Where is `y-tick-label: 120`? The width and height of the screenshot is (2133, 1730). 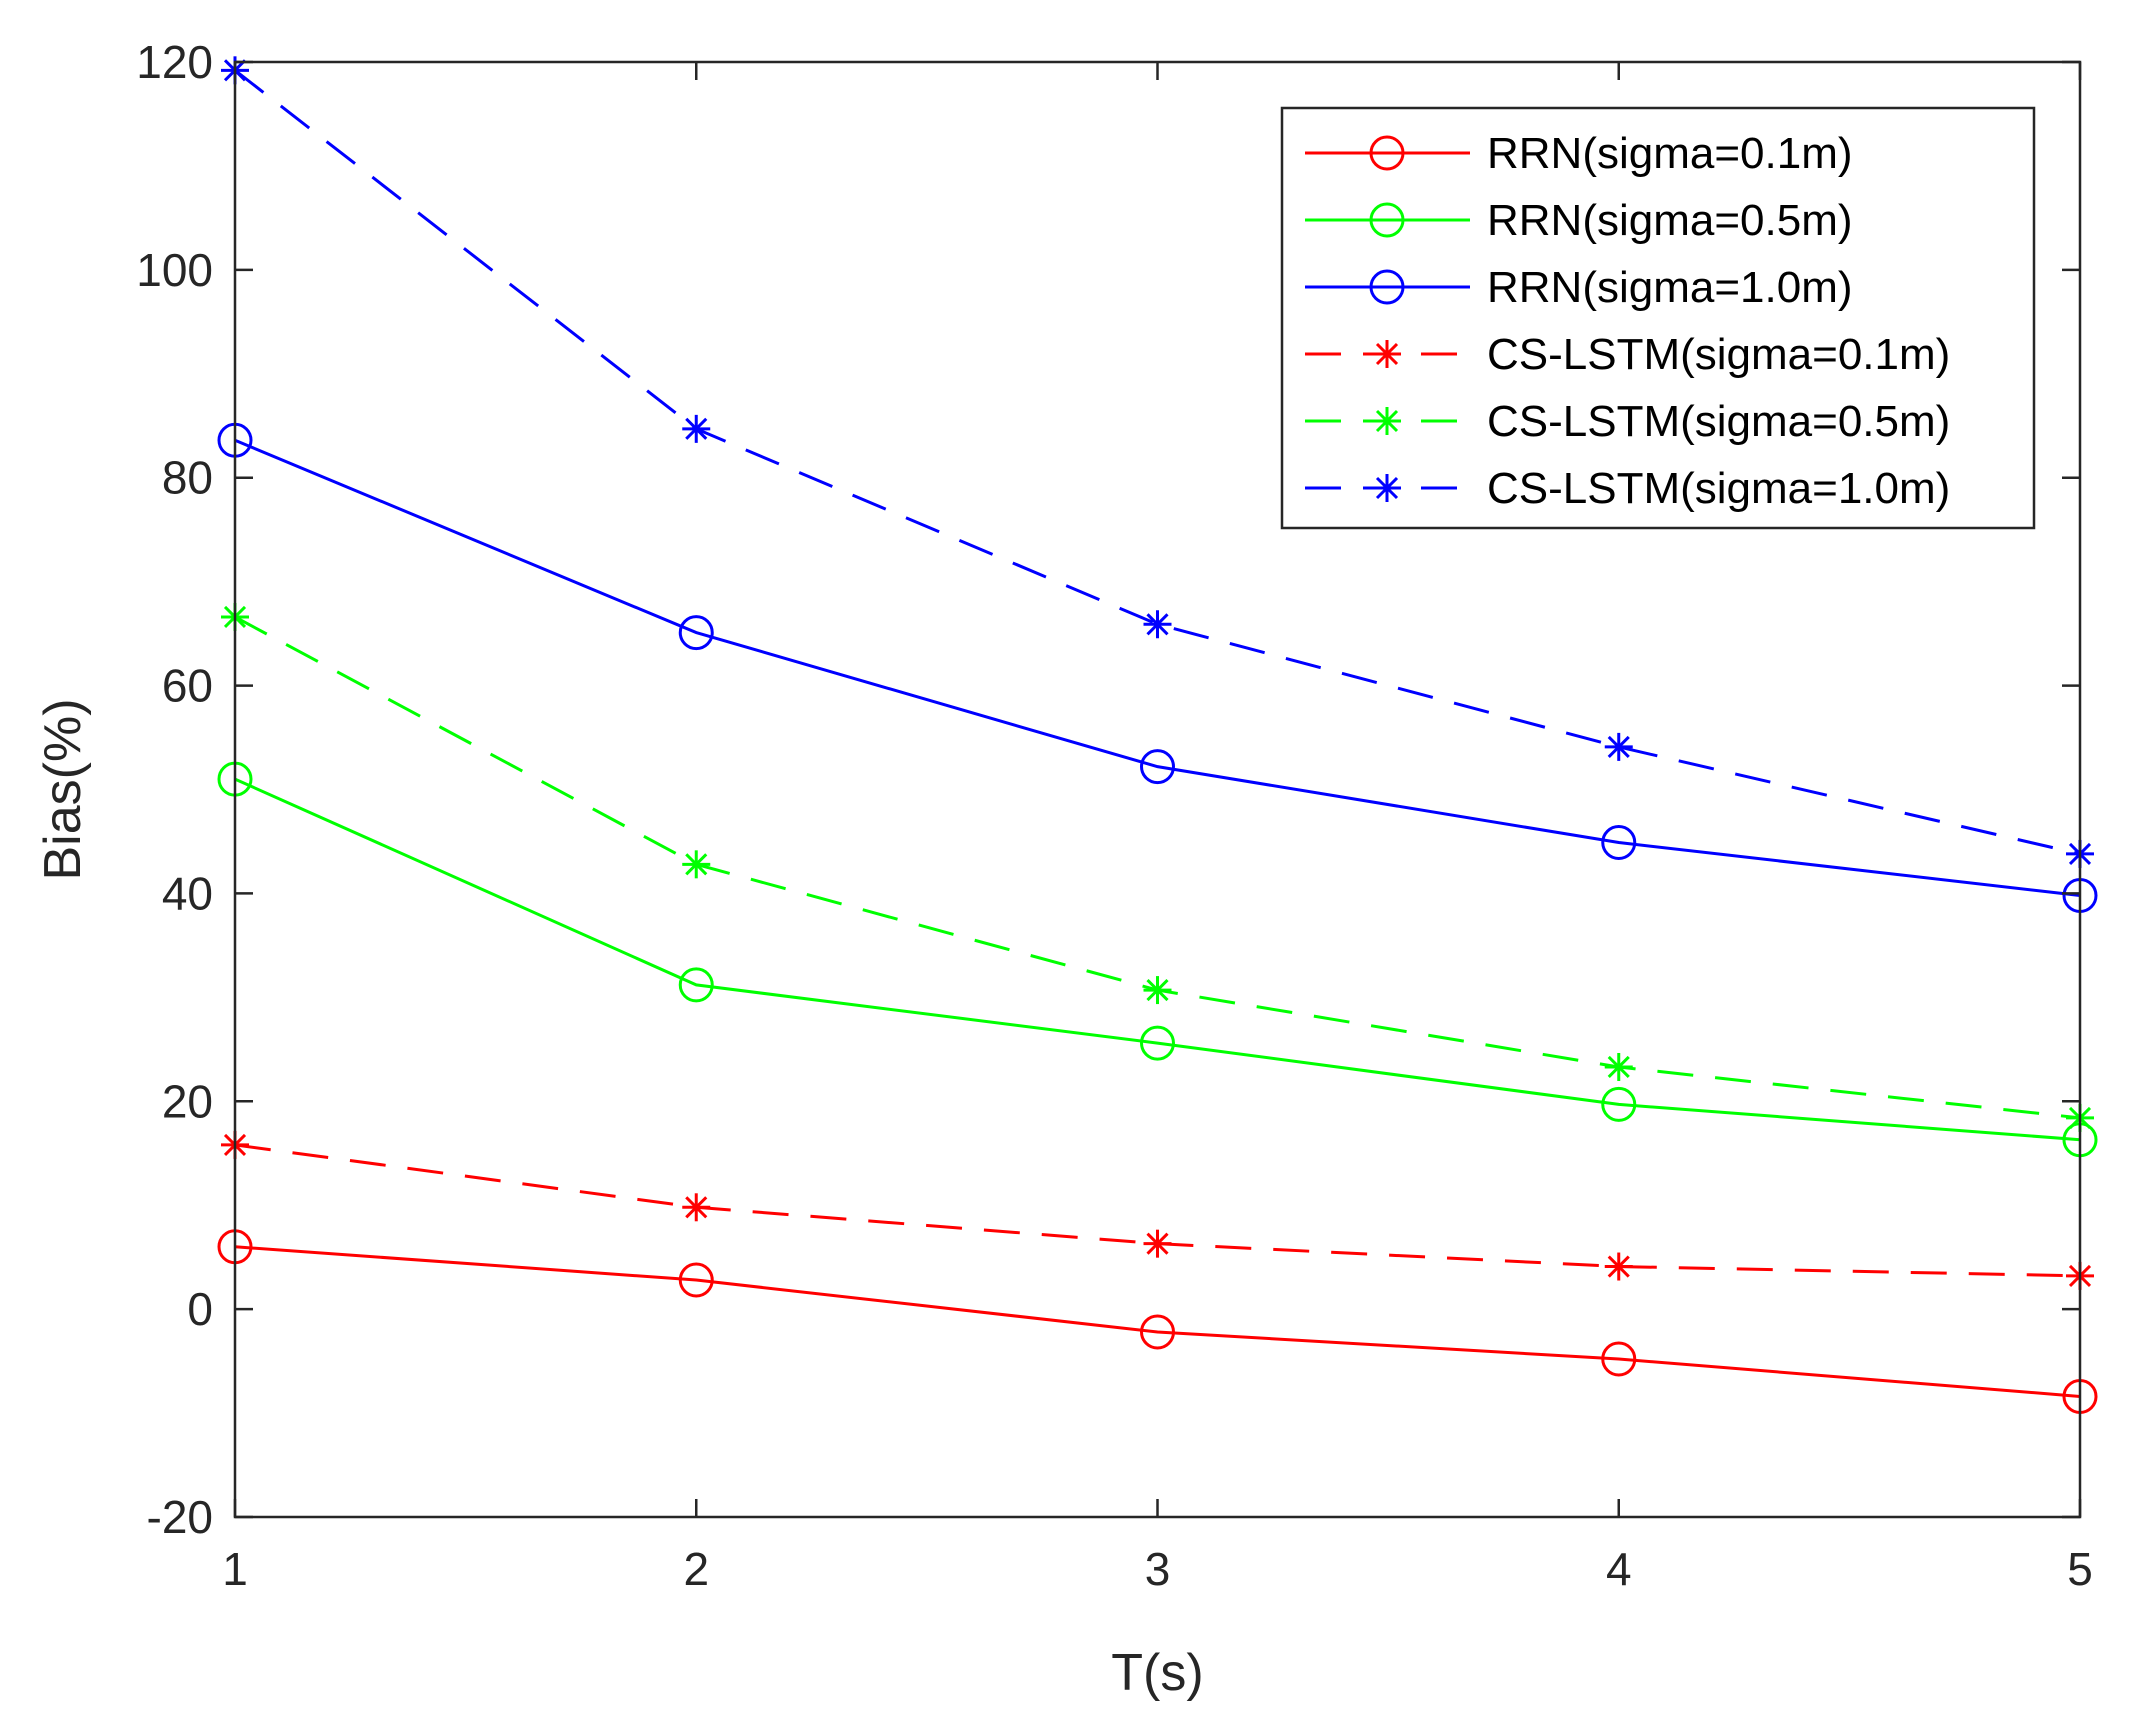 y-tick-label: 120 is located at coordinates (174, 62).